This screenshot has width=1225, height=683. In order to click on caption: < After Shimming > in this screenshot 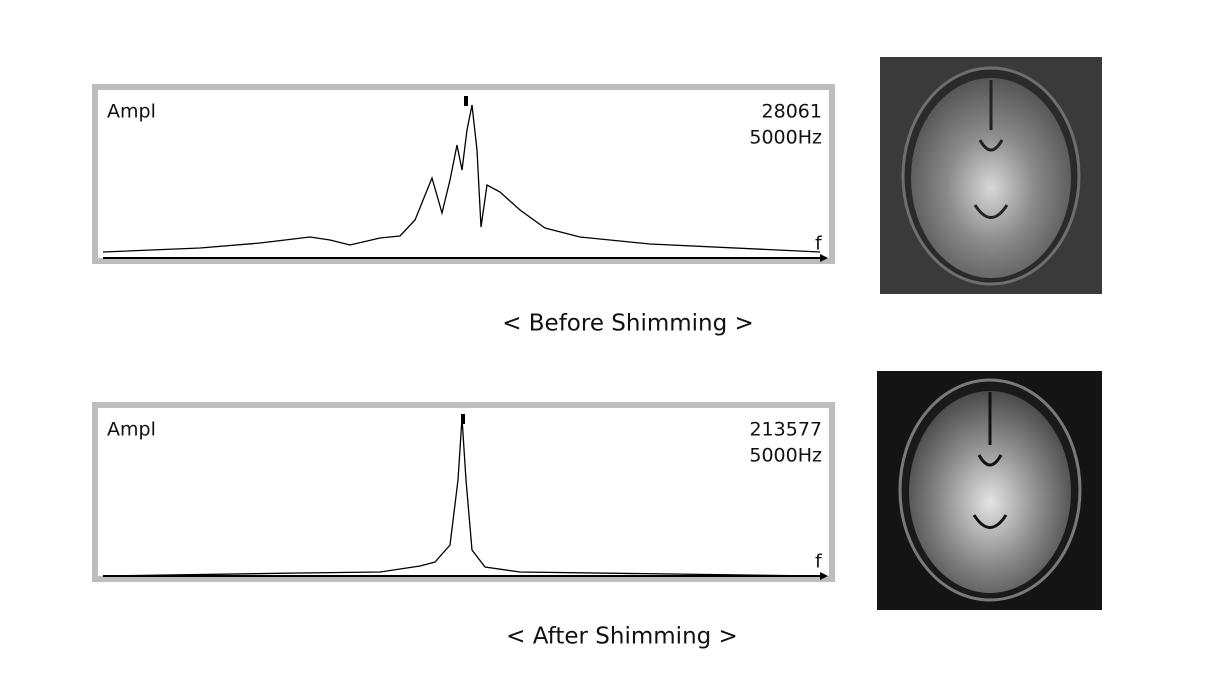, I will do `click(622, 637)`.